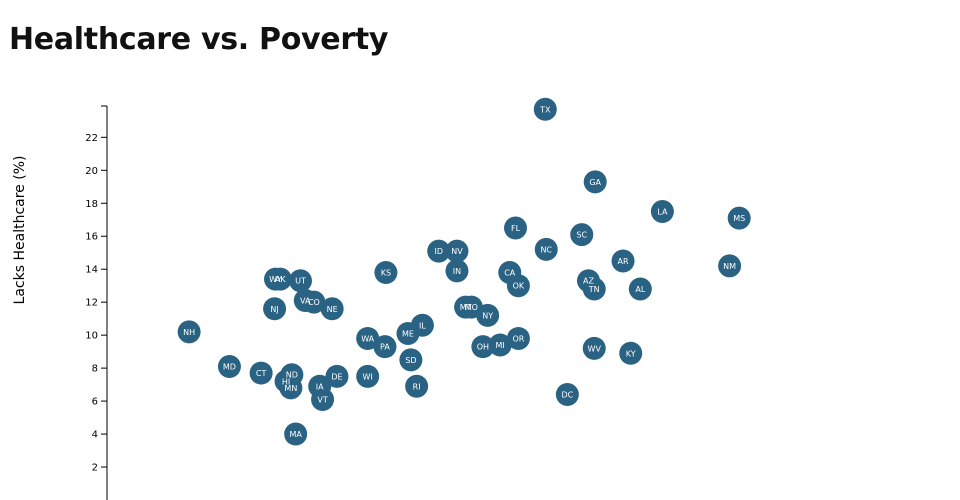 This screenshot has width=960, height=500. What do you see at coordinates (20, 230) in the screenshot?
I see `y-axis-title: Lacks Healthcare (%)` at bounding box center [20, 230].